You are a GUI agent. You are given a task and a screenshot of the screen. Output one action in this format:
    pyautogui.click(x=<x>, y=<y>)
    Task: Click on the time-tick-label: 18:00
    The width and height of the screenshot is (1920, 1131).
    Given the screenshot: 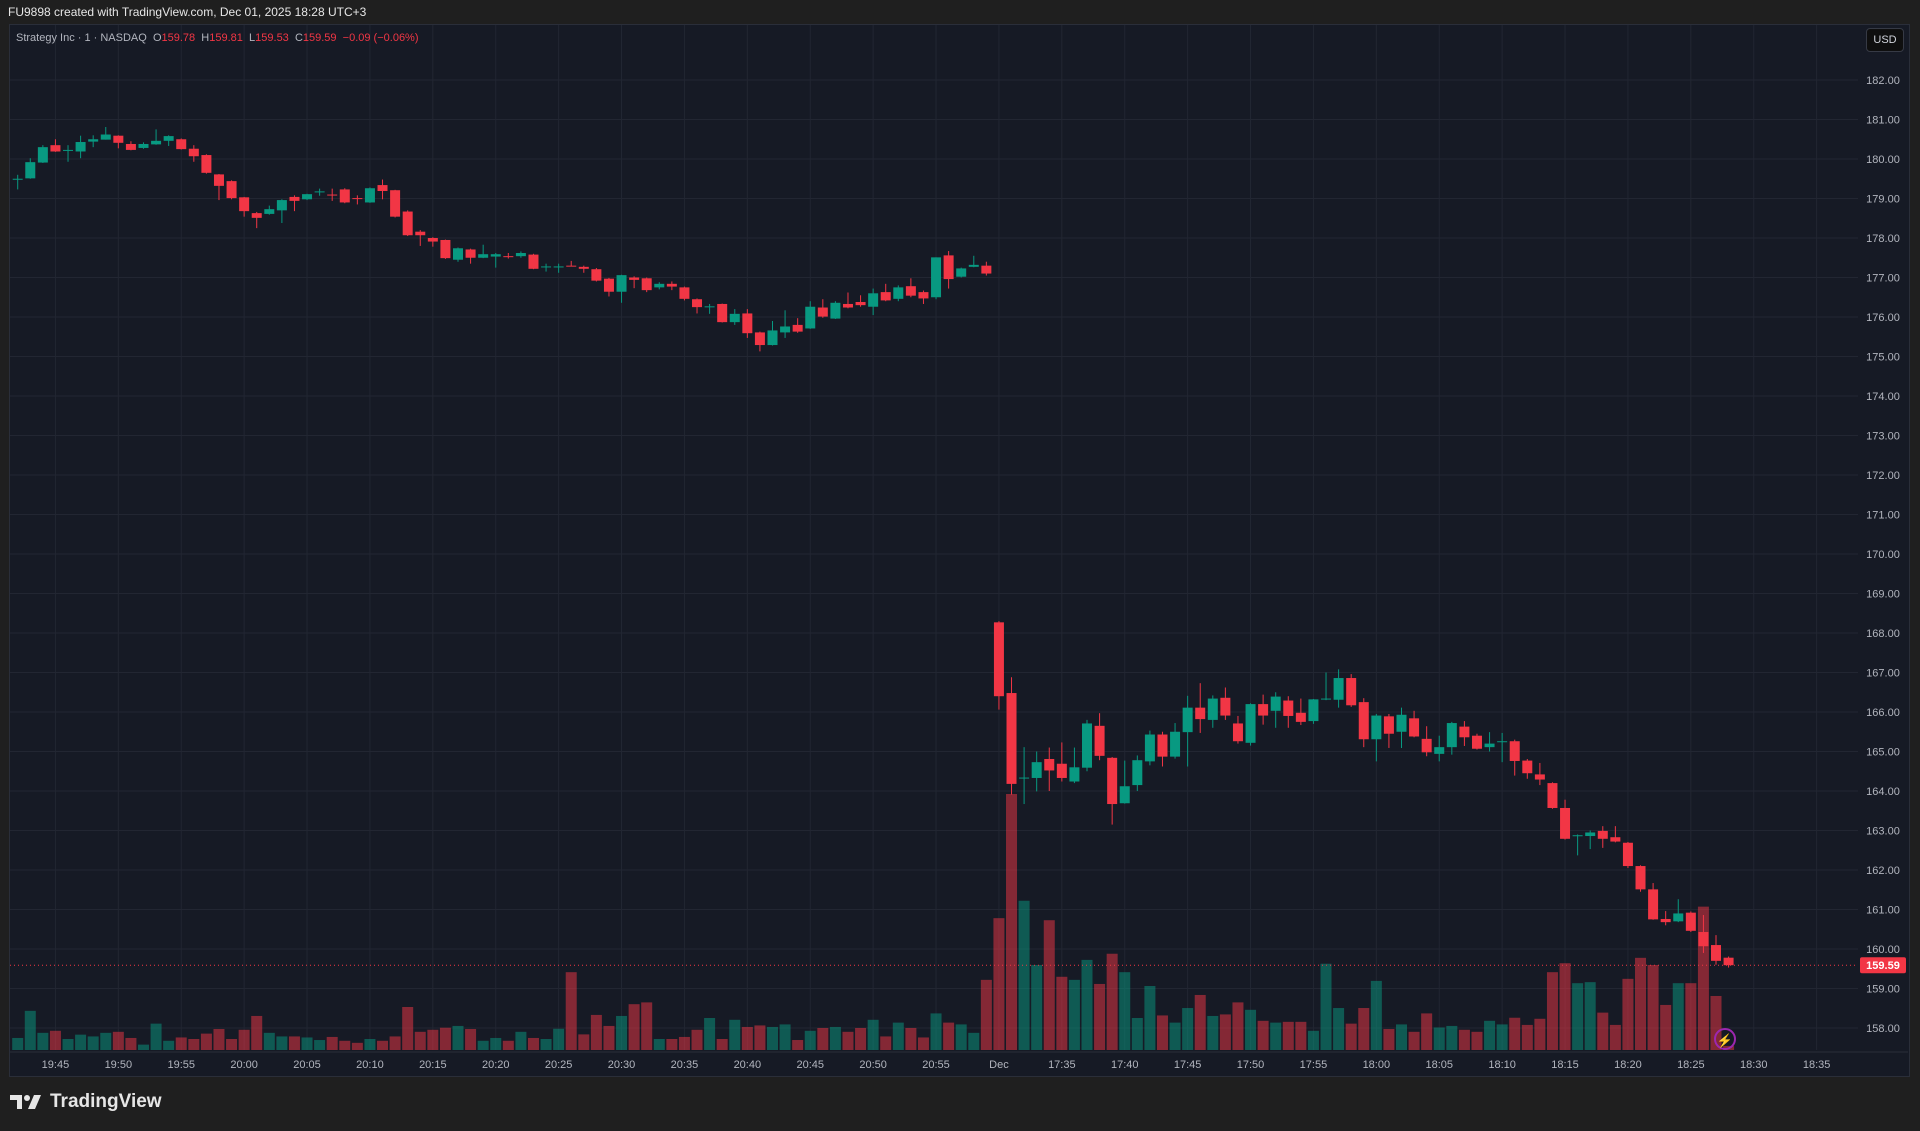 What is the action you would take?
    pyautogui.click(x=1377, y=1065)
    